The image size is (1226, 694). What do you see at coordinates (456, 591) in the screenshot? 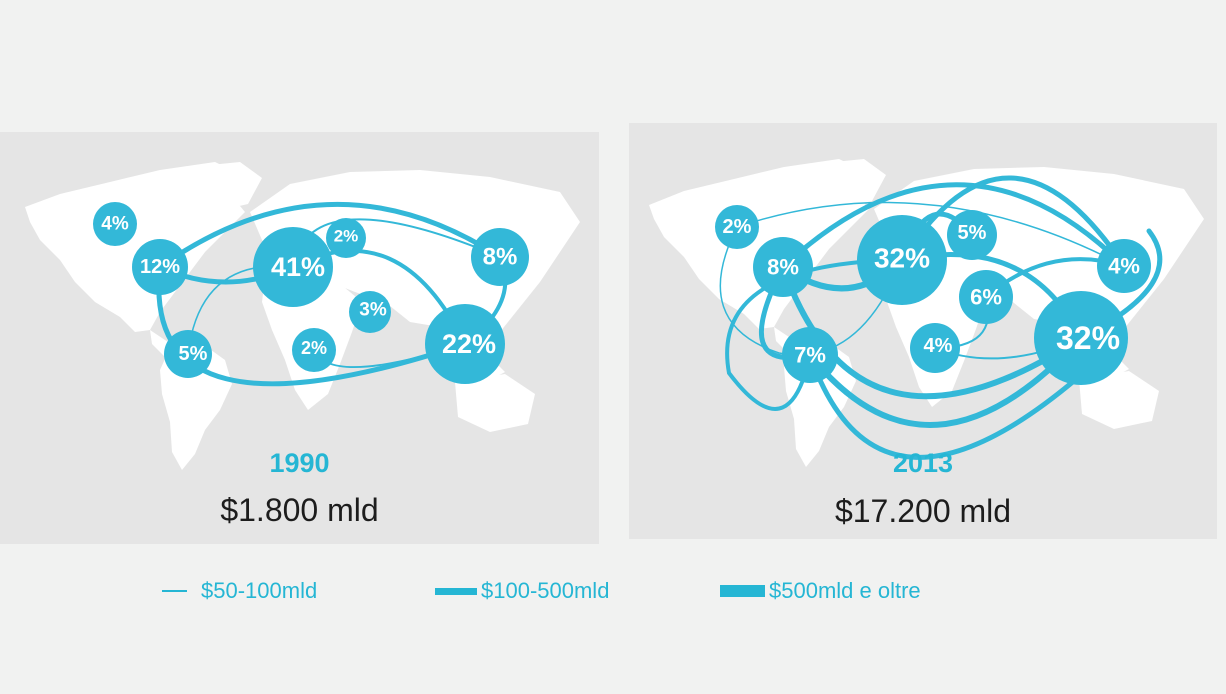
I see `legend-swatch-medium` at bounding box center [456, 591].